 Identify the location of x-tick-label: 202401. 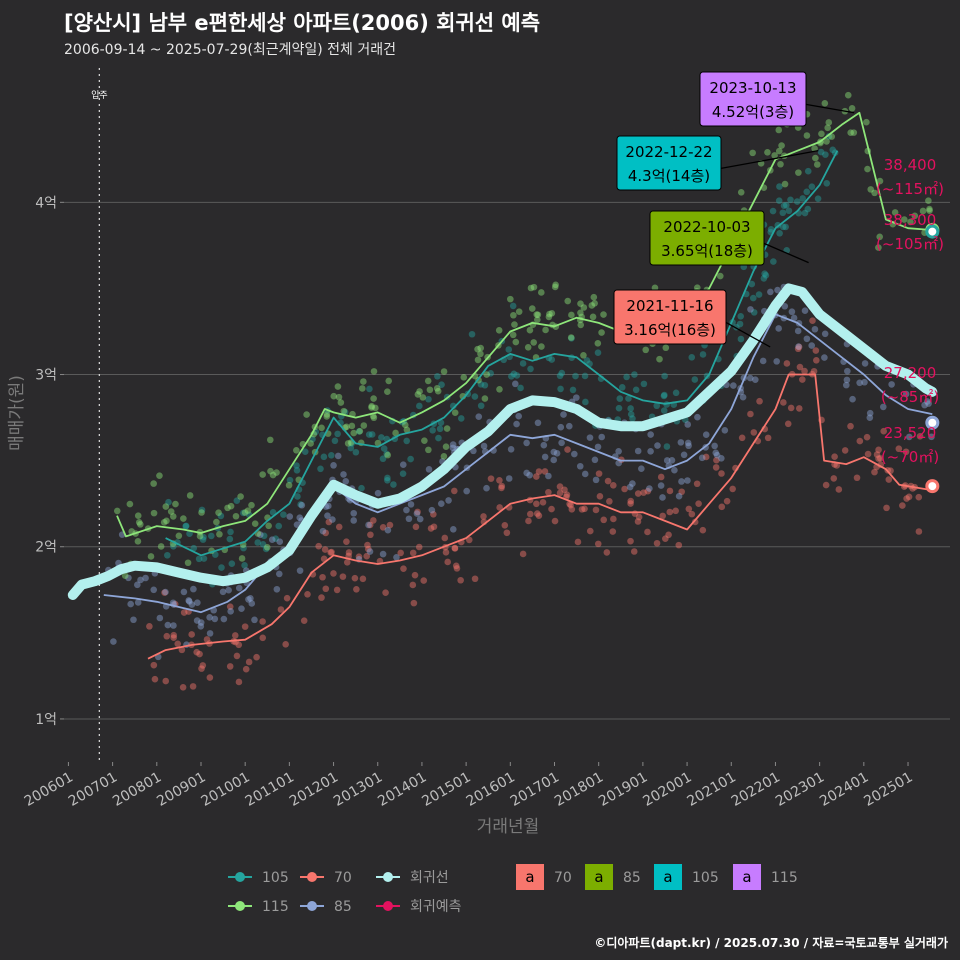
(844, 789).